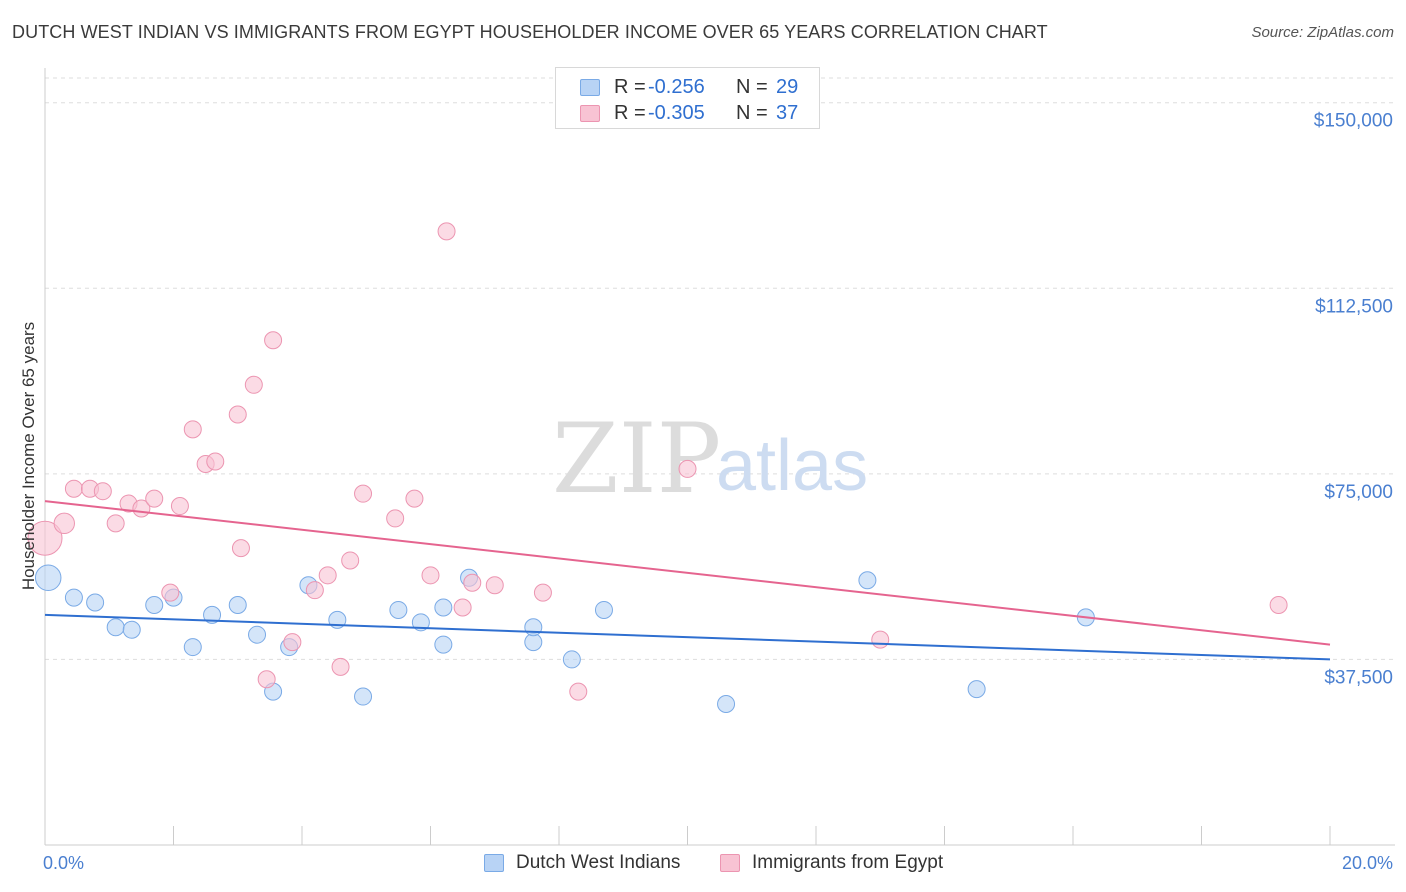 This screenshot has height=892, width=1406. Describe the element at coordinates (1367, 863) in the screenshot. I see `x-tick-label: 20.0%` at that location.